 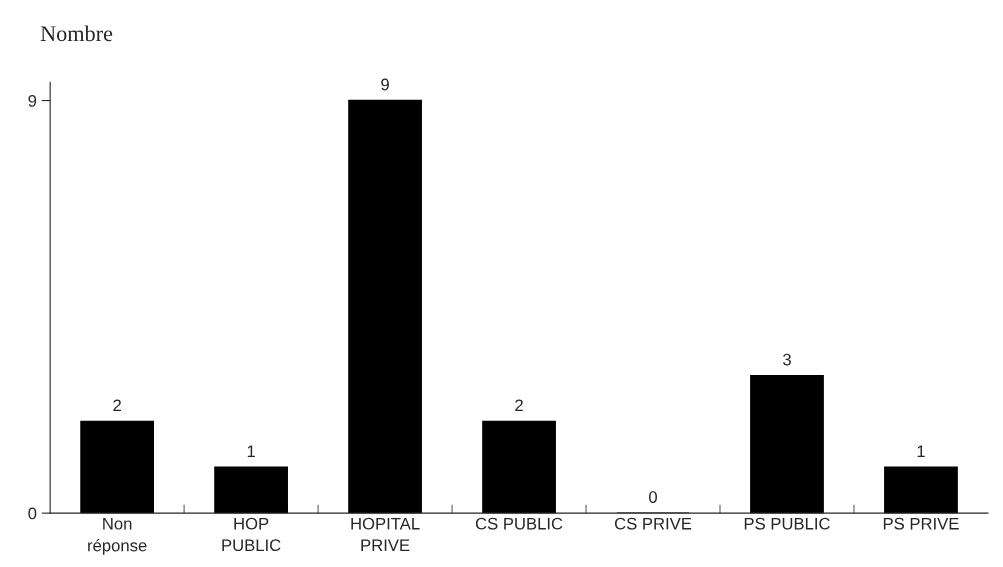 What do you see at coordinates (787, 523) in the screenshot?
I see `x-tick-label: PS PUBLIC` at bounding box center [787, 523].